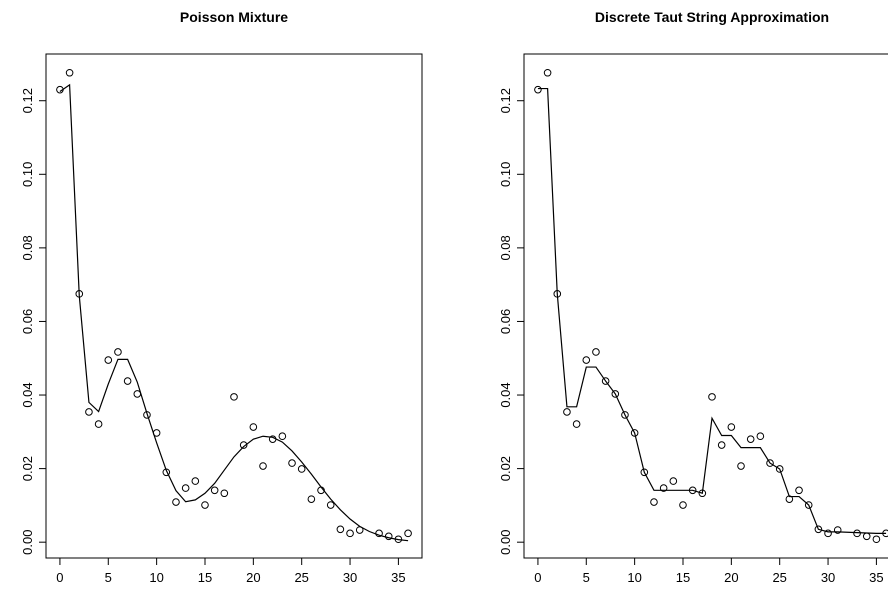 The image size is (888, 597). Describe the element at coordinates (505, 542) in the screenshot. I see `y-tick-label: 0.00` at that location.